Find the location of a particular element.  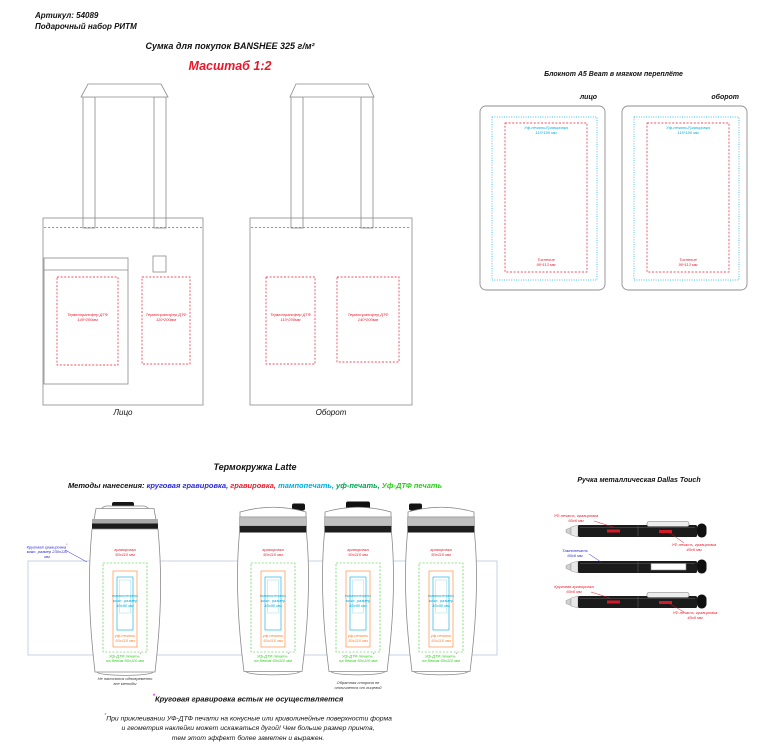

bag-front-print-area-right is located at coordinates (166, 320).